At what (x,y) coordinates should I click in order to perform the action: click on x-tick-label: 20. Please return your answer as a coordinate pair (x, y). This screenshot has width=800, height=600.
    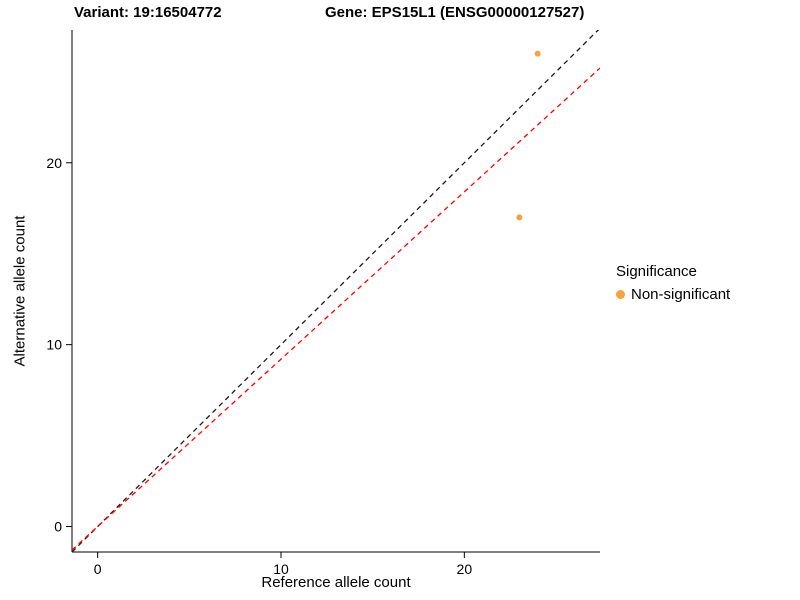
    Looking at the image, I should click on (465, 569).